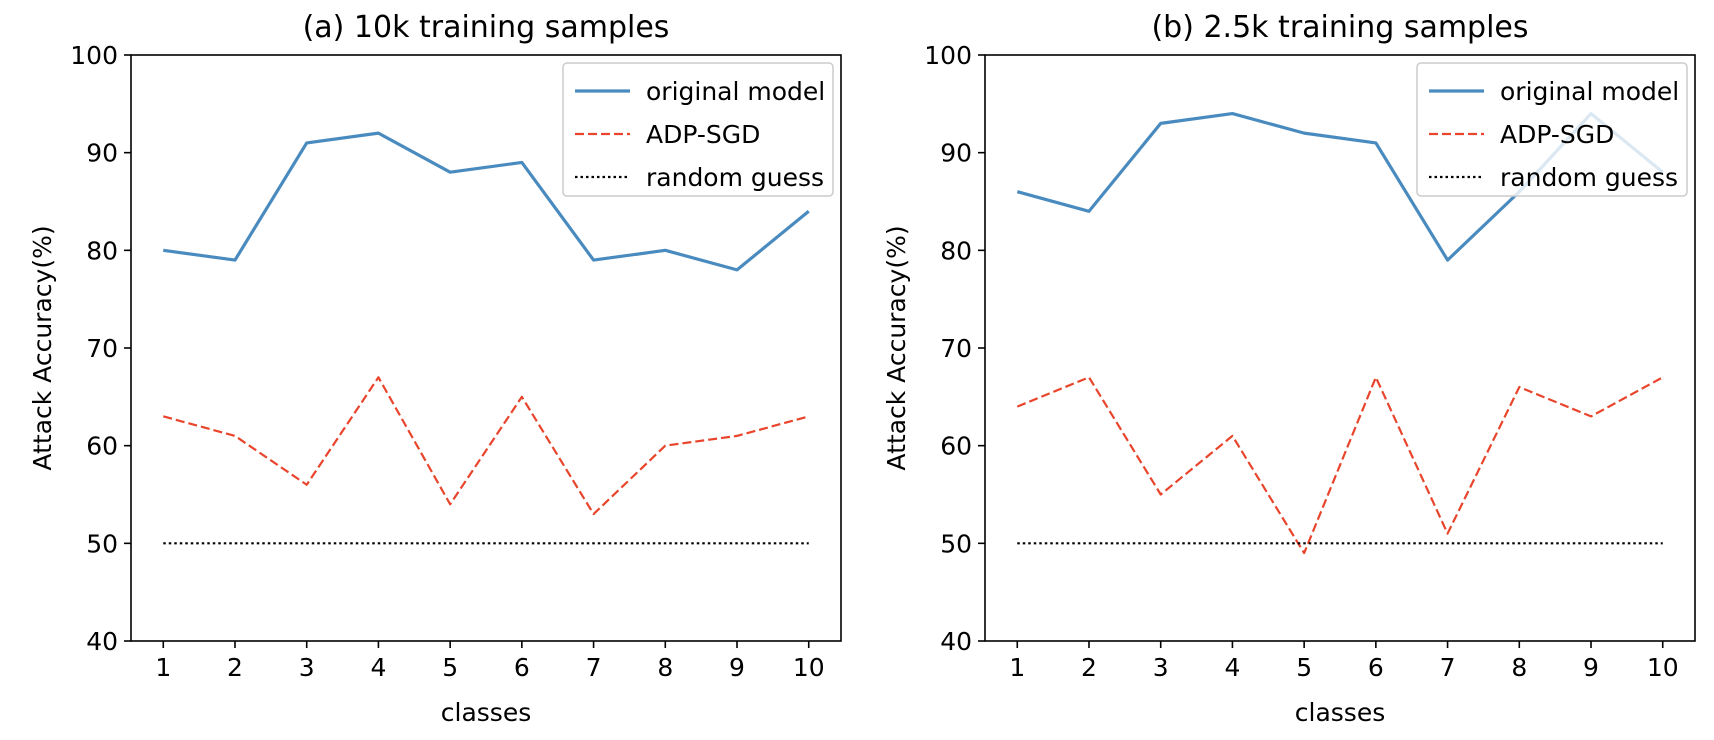  Describe the element at coordinates (486, 27) in the screenshot. I see `chart-title: (a) 10k training samples` at that location.